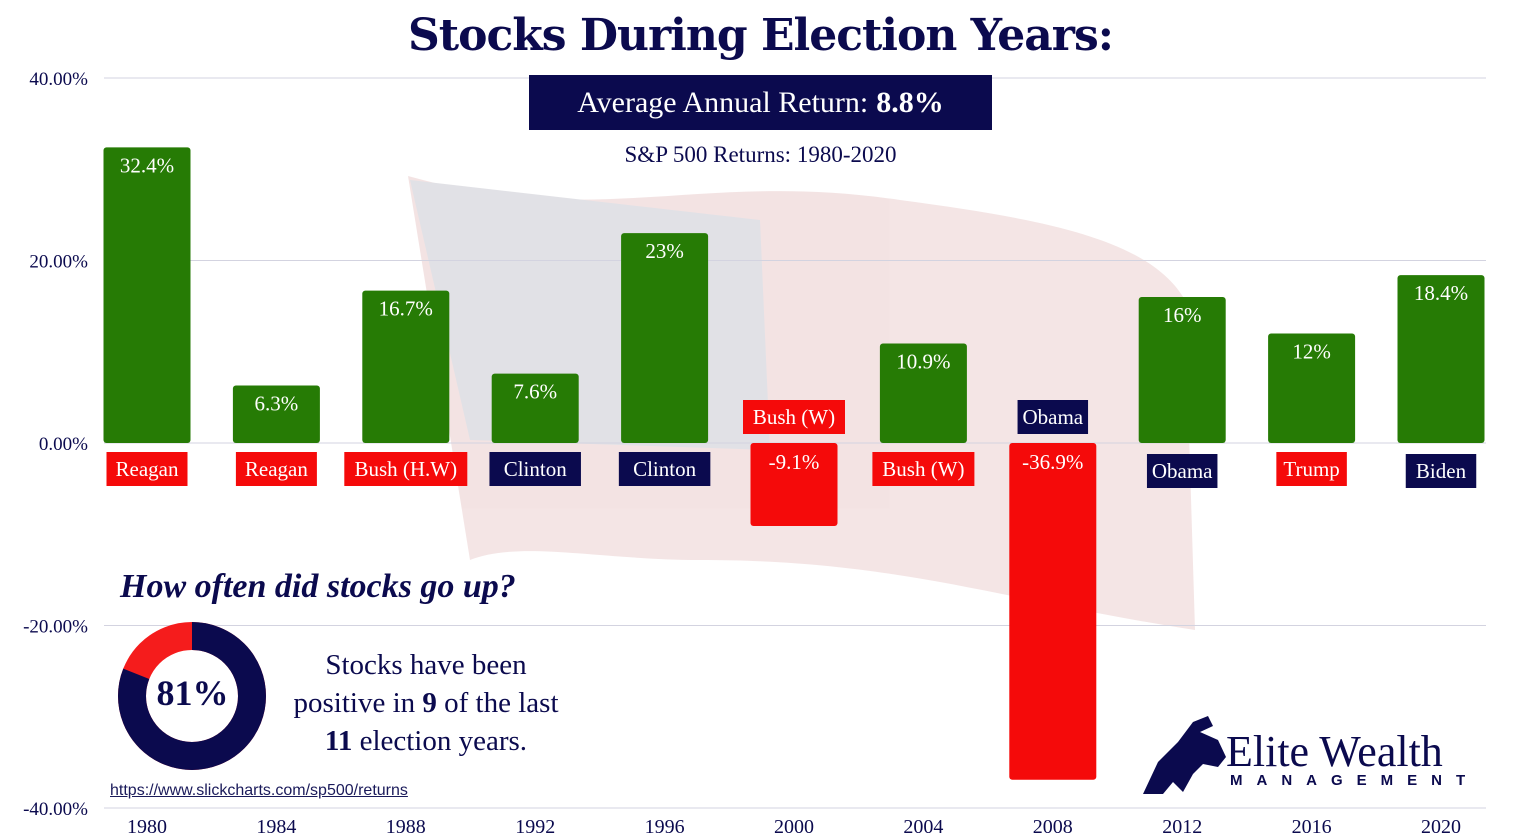 The width and height of the screenshot is (1521, 835). What do you see at coordinates (923, 362) in the screenshot?
I see `data-label-2004: 10.9%` at bounding box center [923, 362].